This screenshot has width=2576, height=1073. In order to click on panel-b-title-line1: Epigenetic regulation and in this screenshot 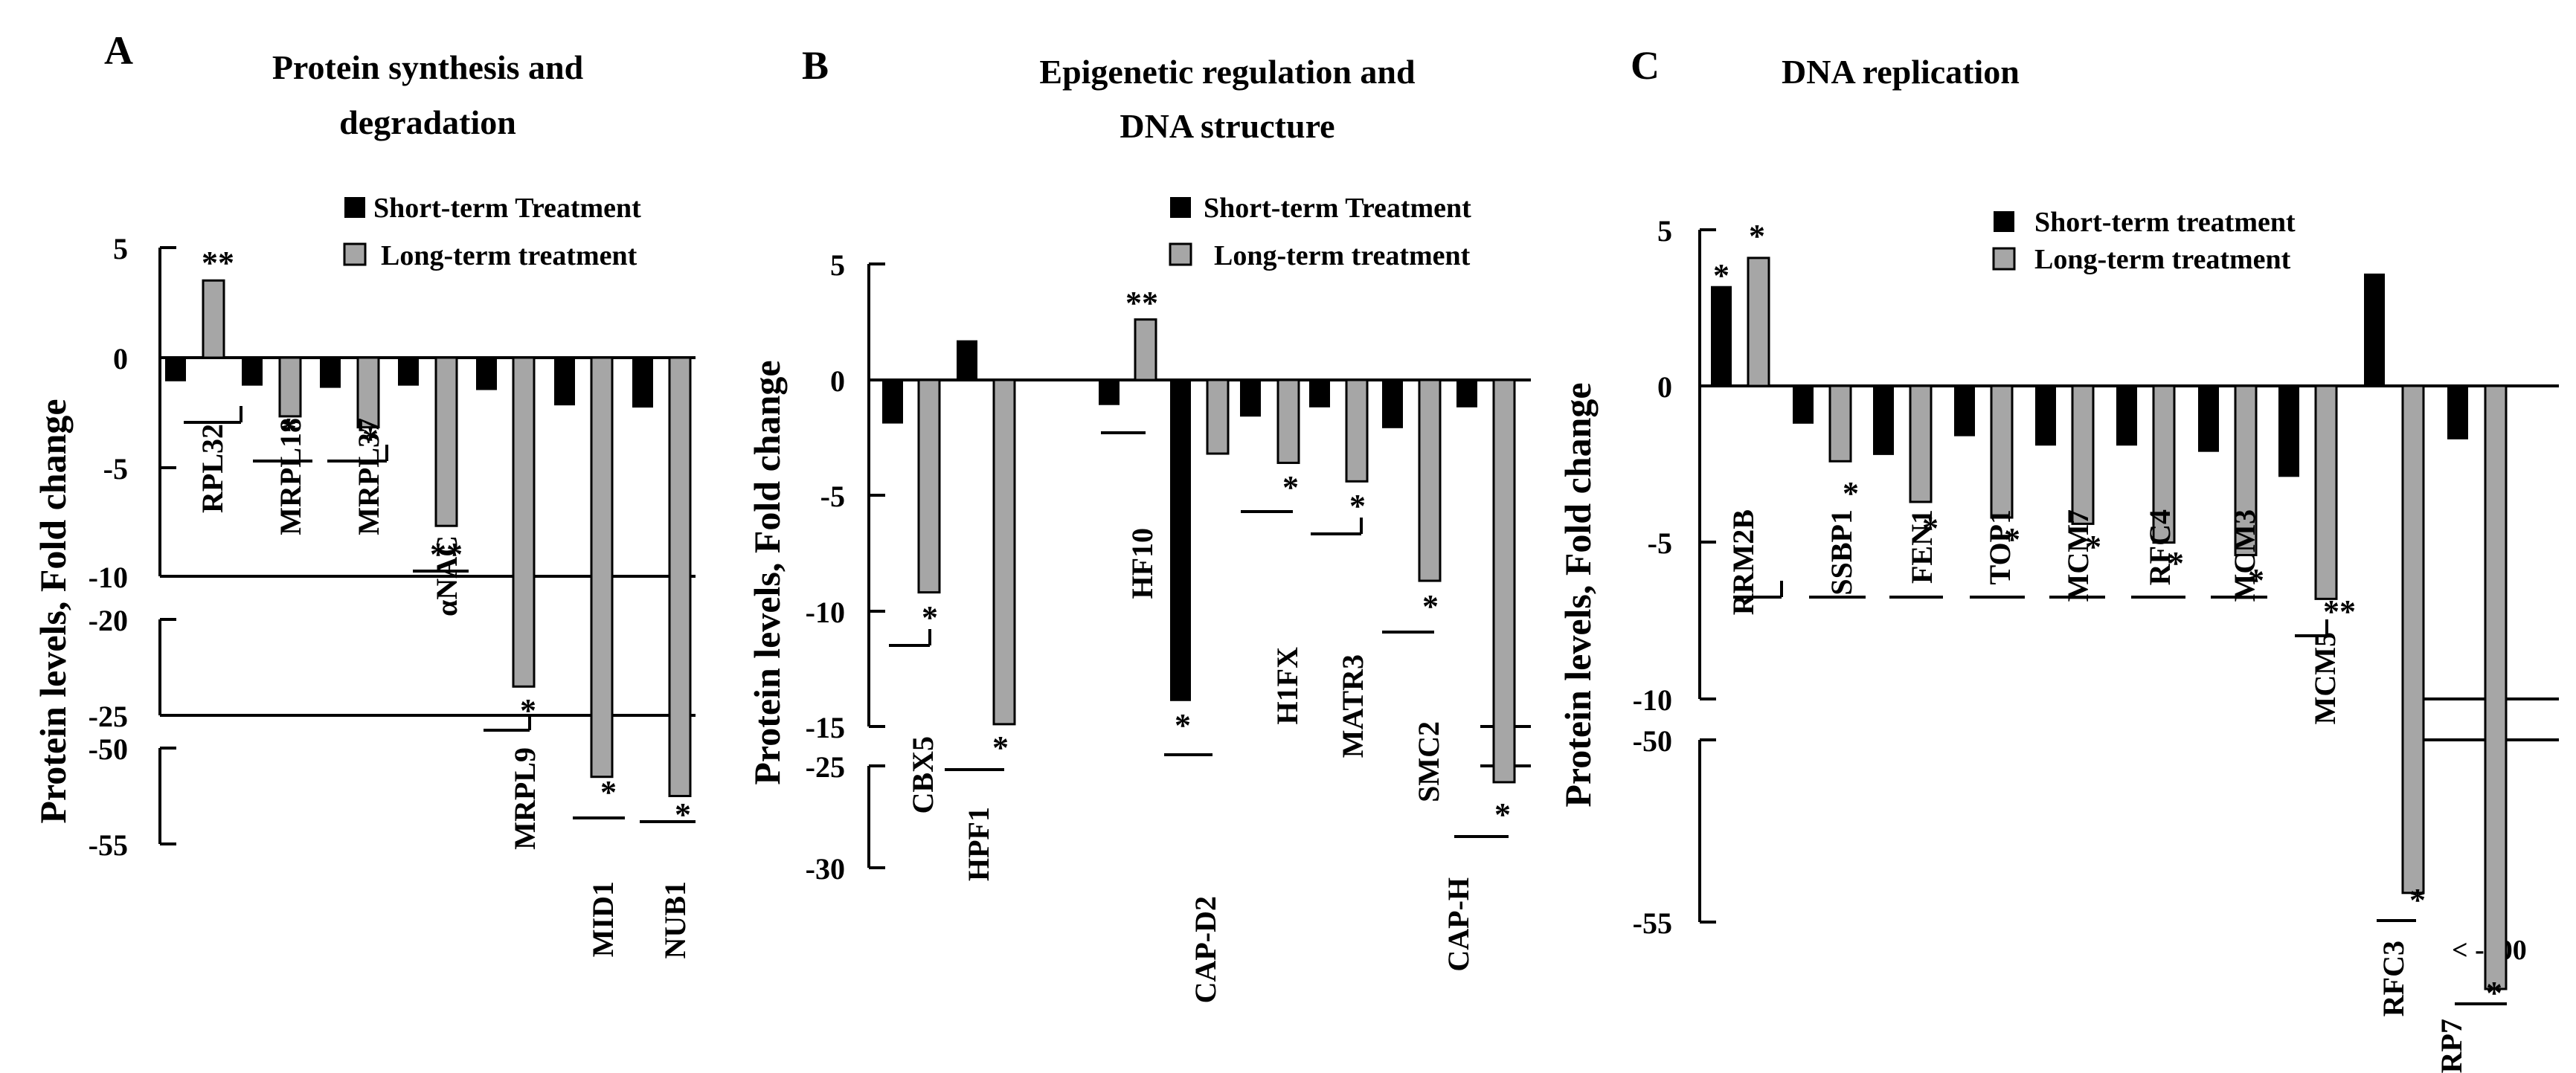, I will do `click(1227, 72)`.